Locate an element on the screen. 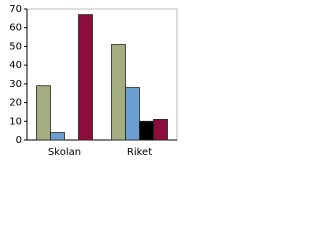 The image size is (320, 240). y-tick-label: 0 is located at coordinates (19, 140).